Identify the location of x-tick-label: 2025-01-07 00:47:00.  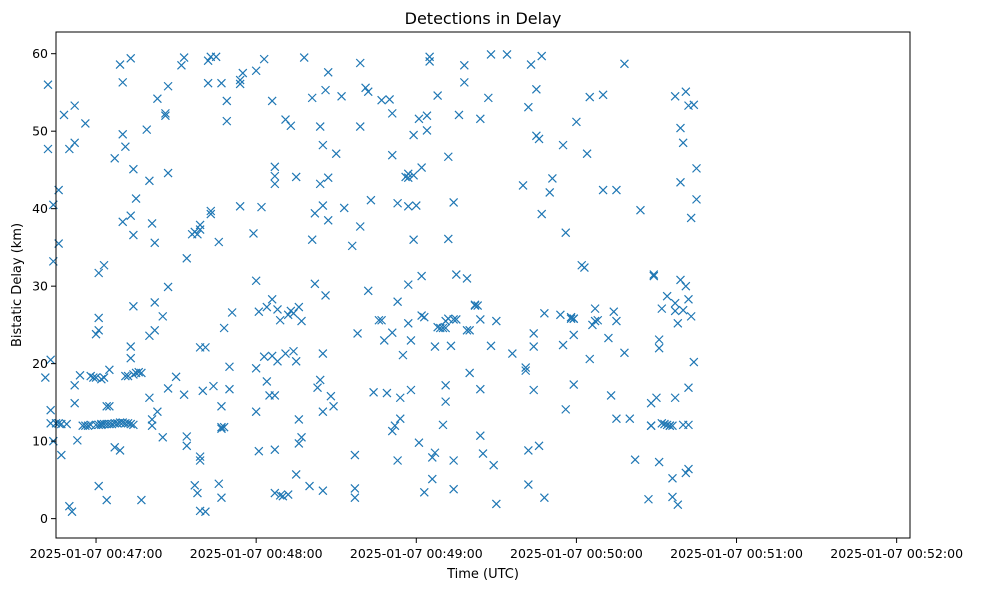
(96, 553).